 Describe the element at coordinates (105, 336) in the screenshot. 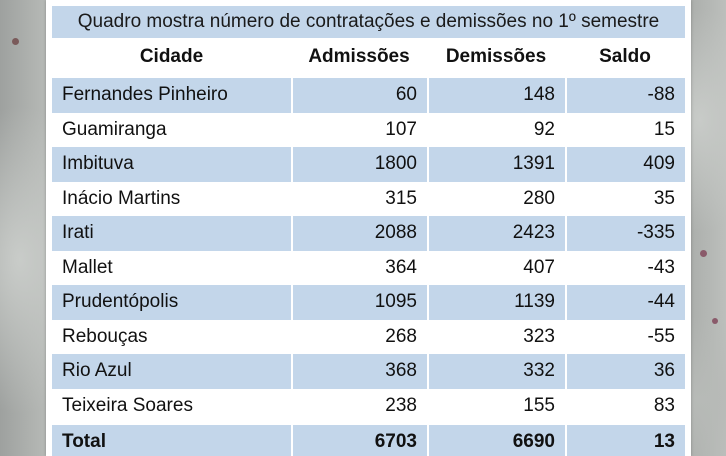

I see `cell-city: Rebouças` at that location.